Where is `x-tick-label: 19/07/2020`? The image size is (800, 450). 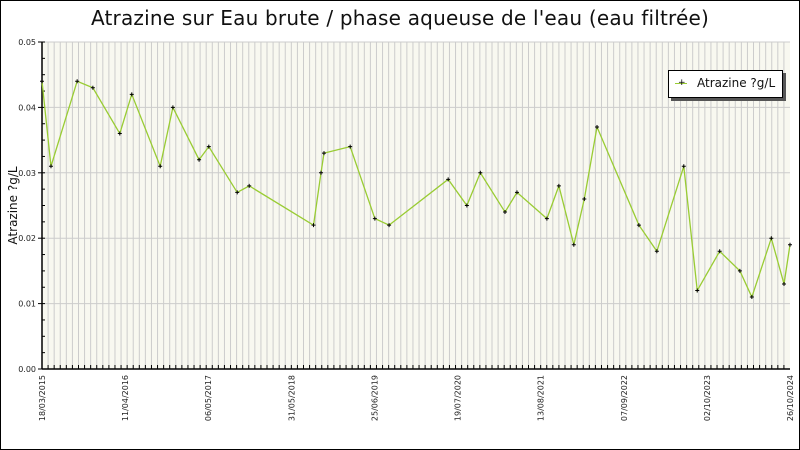
x-tick-label: 19/07/2020 is located at coordinates (458, 398).